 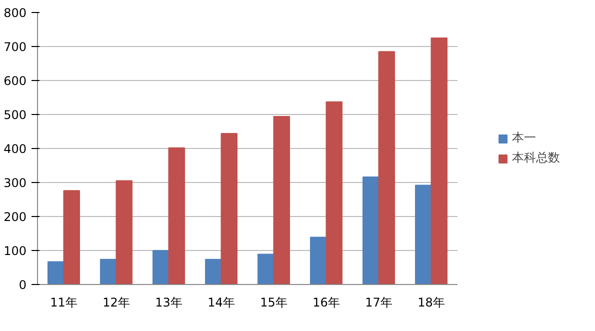 What do you see at coordinates (221, 303) in the screenshot?
I see `x-tick-label: 14年` at bounding box center [221, 303].